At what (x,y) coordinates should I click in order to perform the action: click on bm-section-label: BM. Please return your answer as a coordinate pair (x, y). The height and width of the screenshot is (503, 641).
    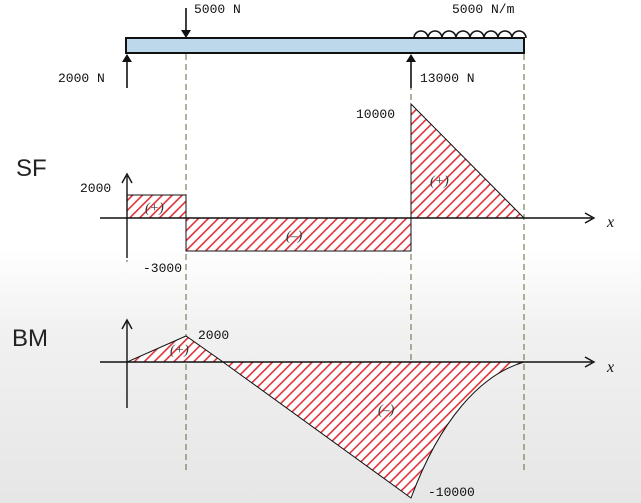
    Looking at the image, I should click on (30, 338).